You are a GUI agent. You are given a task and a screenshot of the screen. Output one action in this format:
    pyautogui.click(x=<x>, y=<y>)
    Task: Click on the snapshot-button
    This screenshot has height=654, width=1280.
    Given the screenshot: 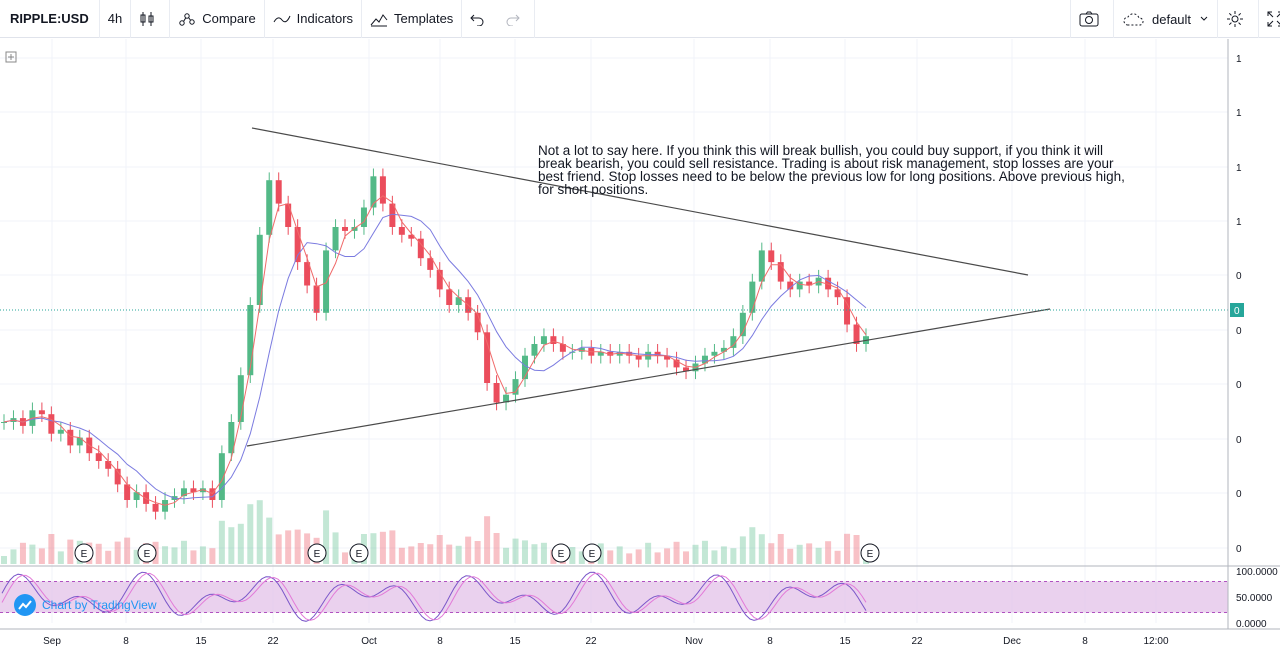 What is the action you would take?
    pyautogui.click(x=1092, y=19)
    